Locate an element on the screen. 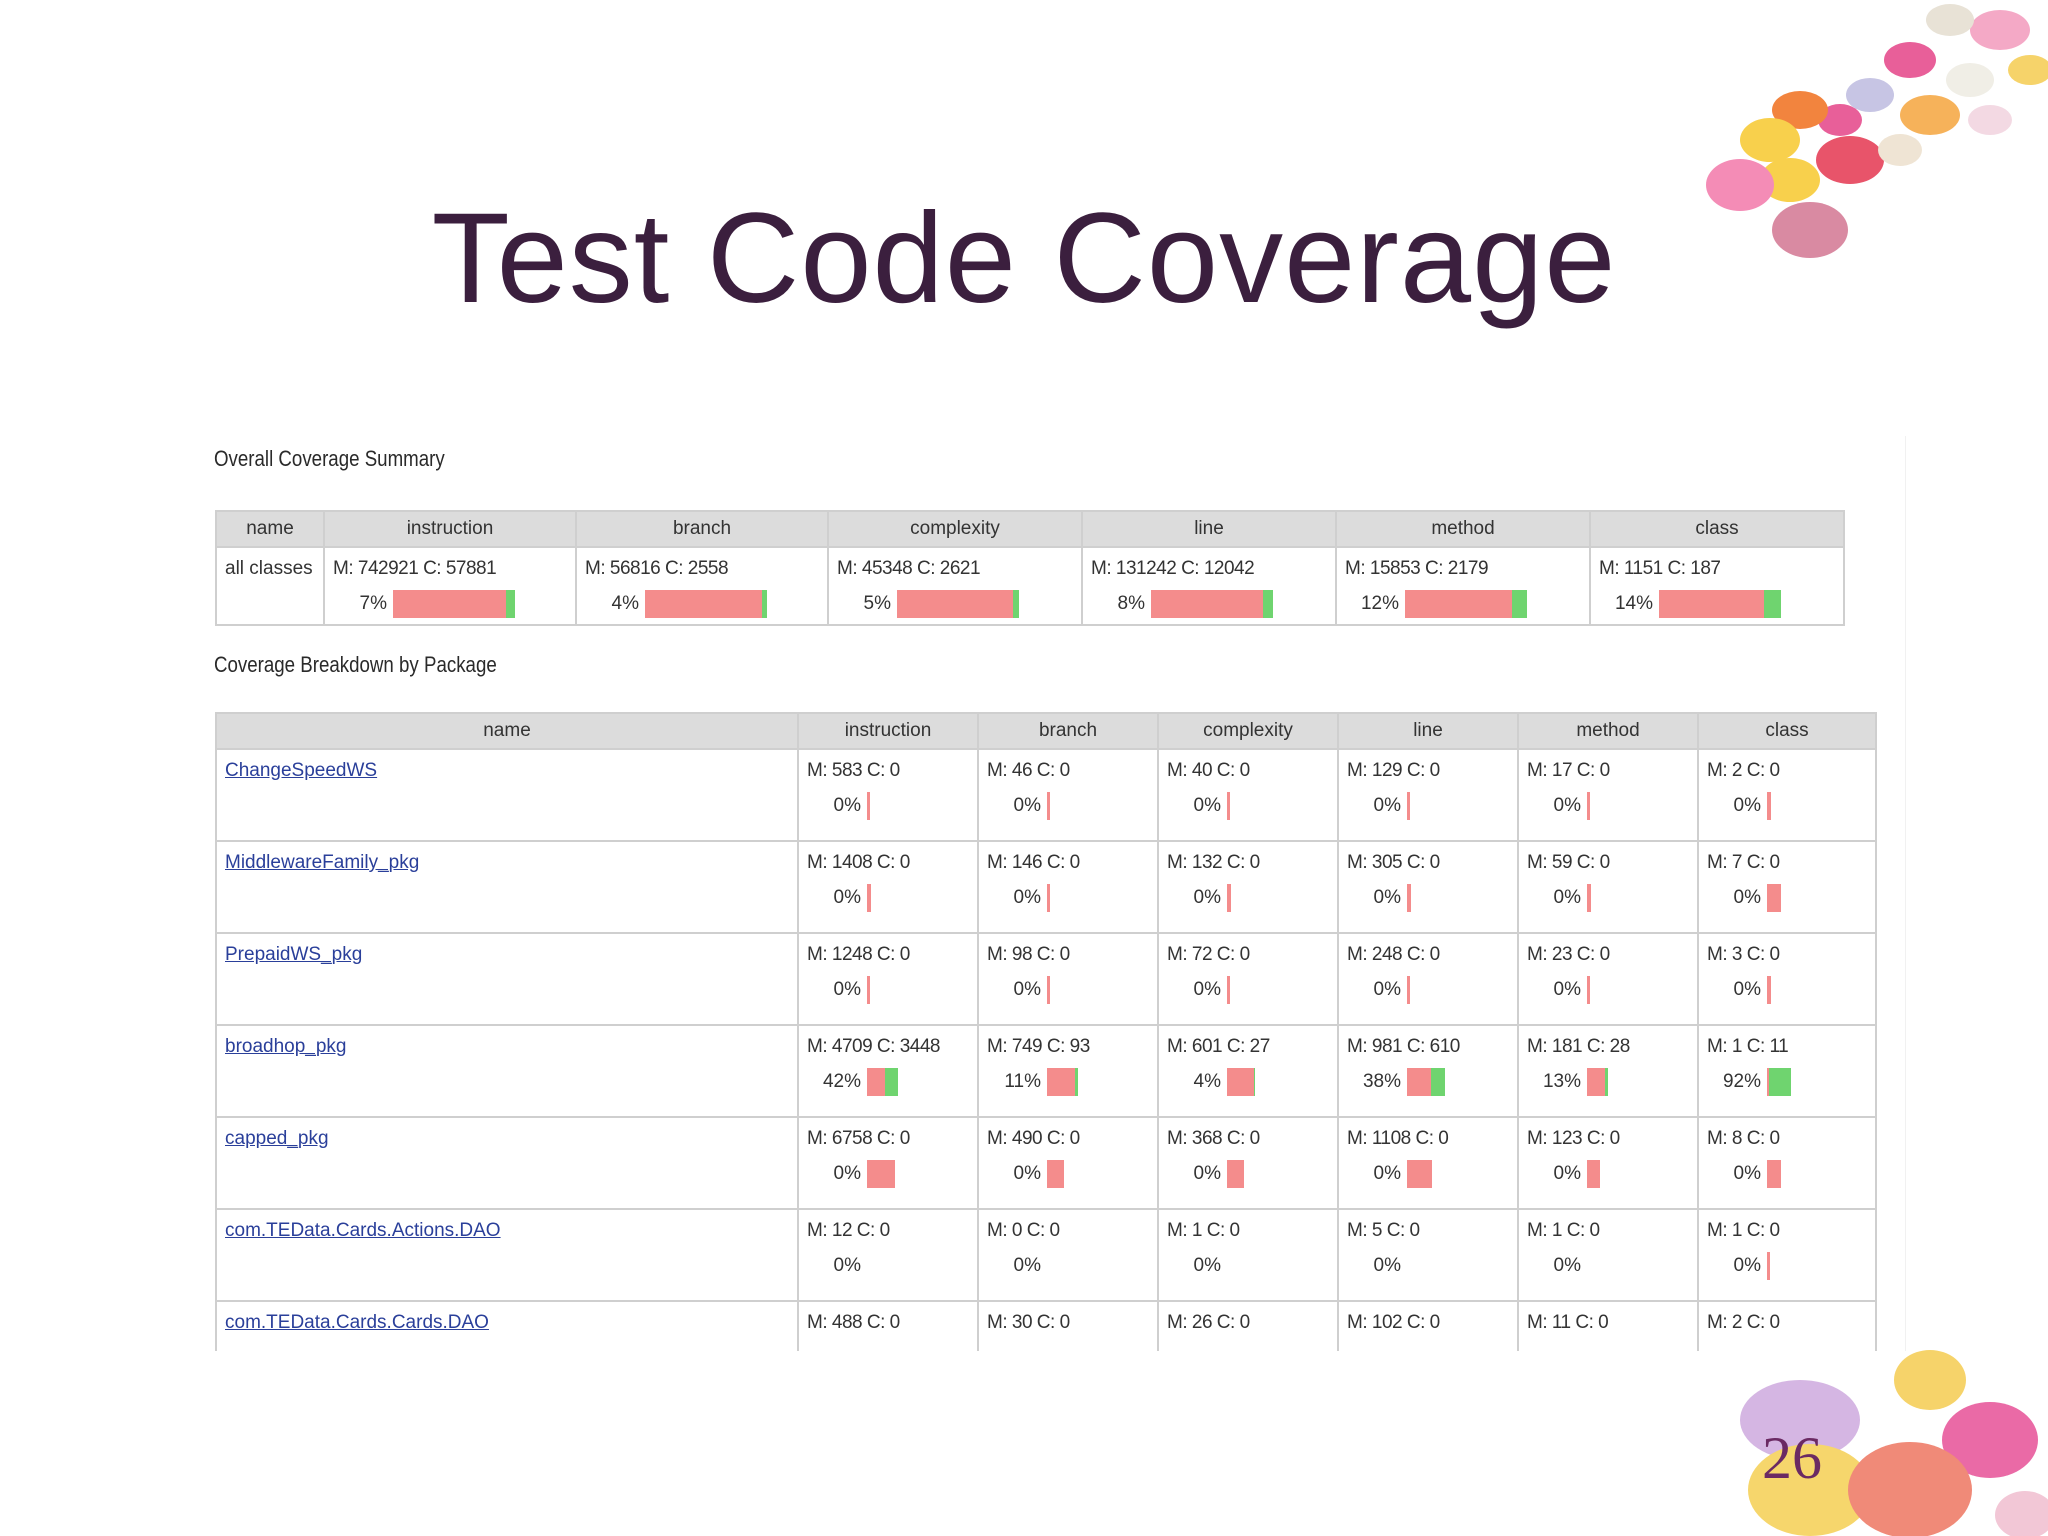  candy-eggs-bottom-decoration is located at coordinates (1894, 1443).